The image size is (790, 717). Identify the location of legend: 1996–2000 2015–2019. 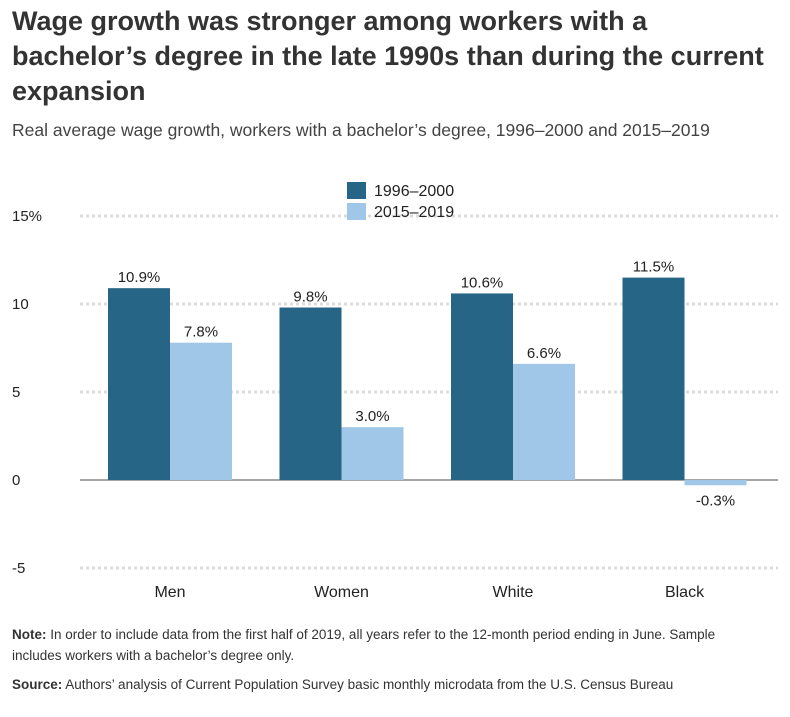
(400, 201).